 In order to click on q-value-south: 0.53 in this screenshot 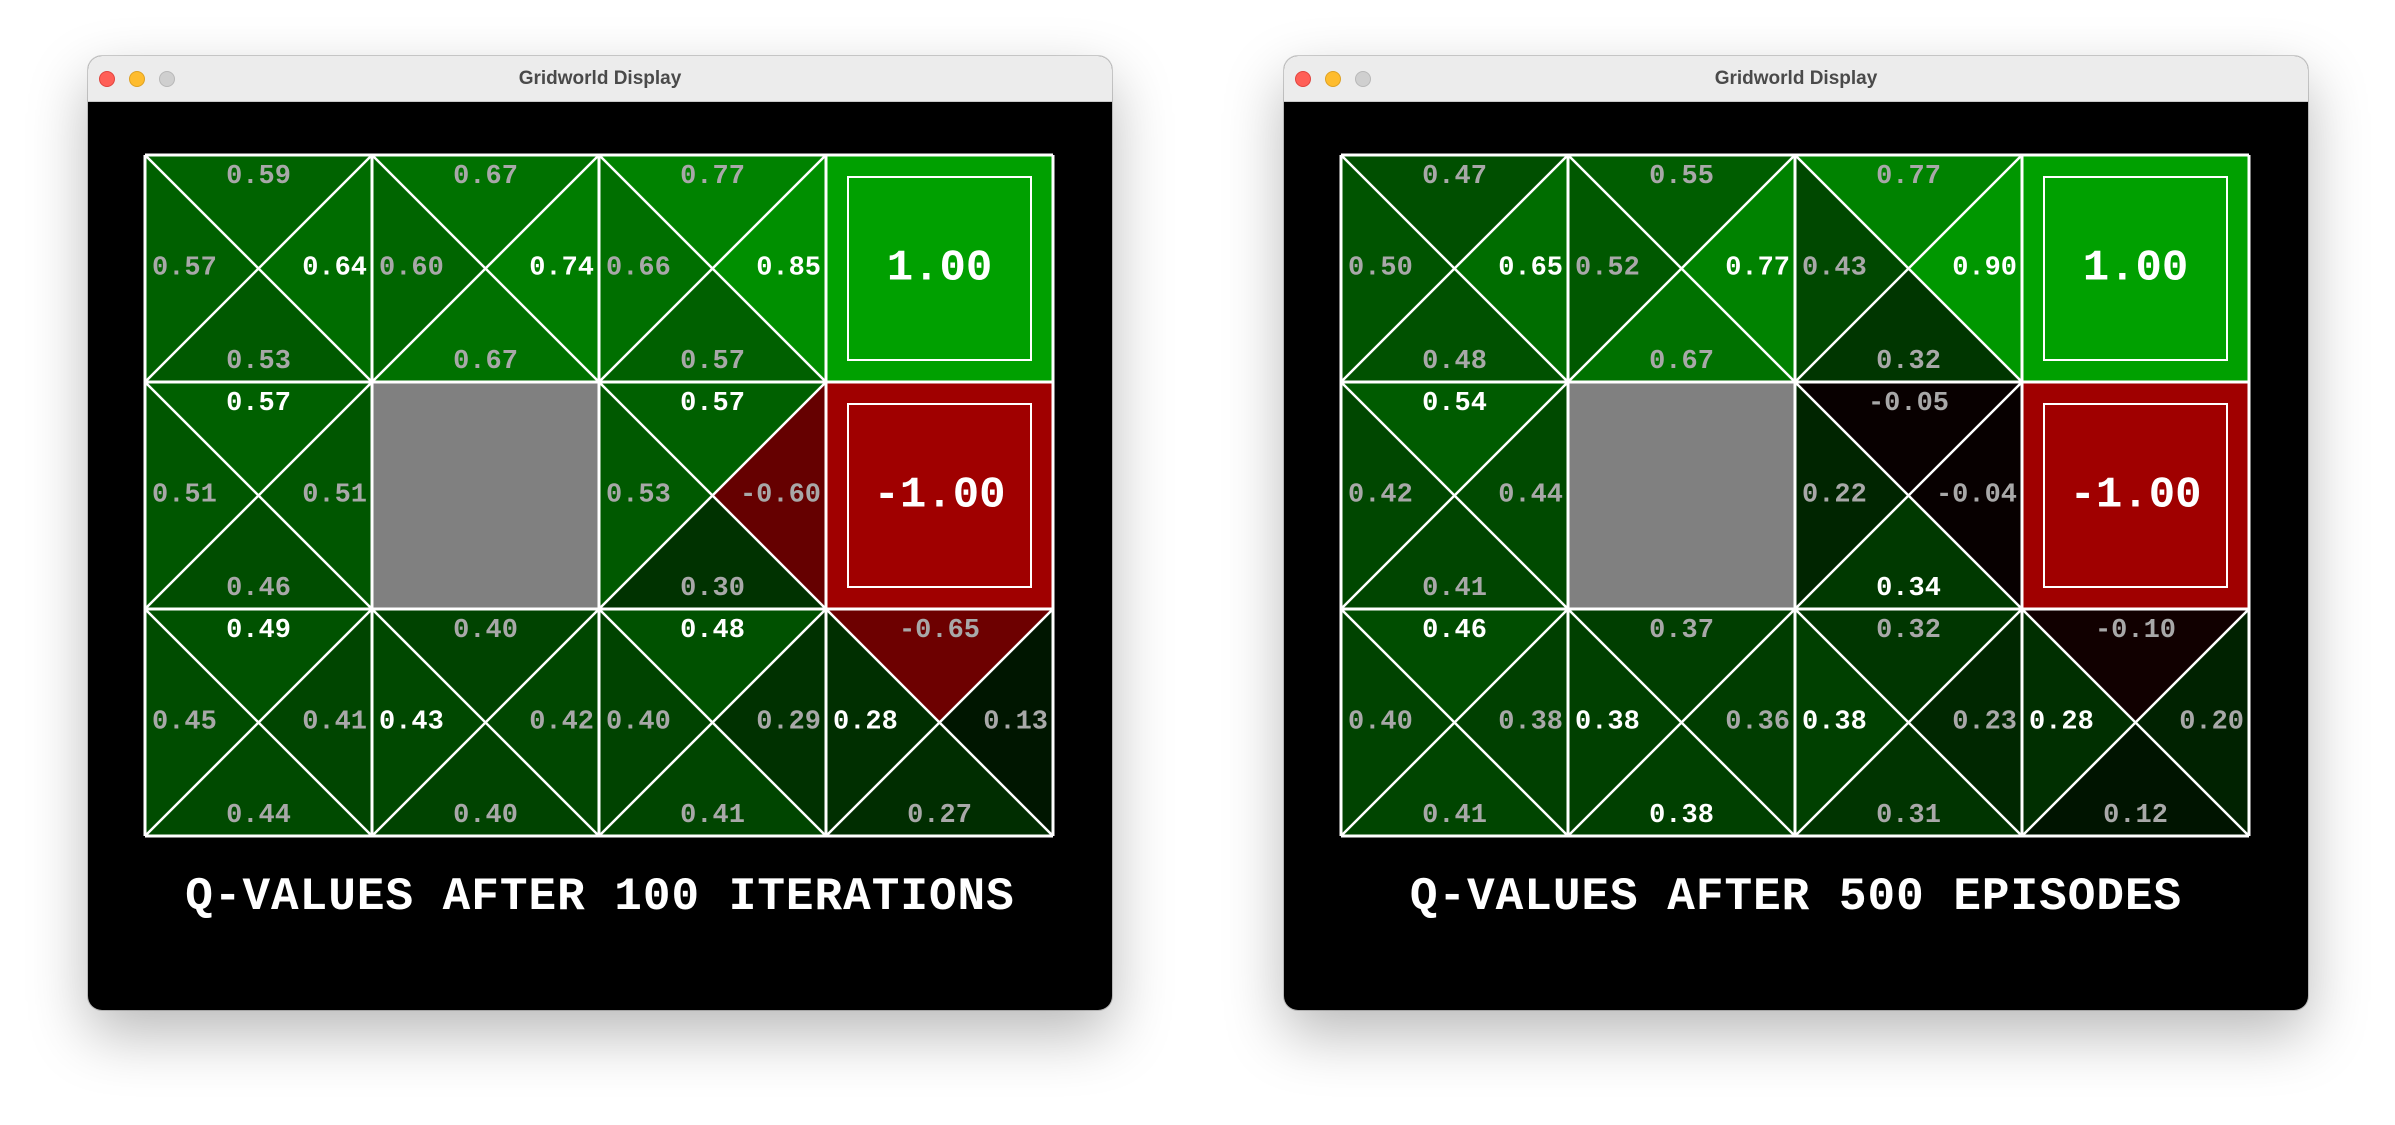, I will do `click(258, 362)`.